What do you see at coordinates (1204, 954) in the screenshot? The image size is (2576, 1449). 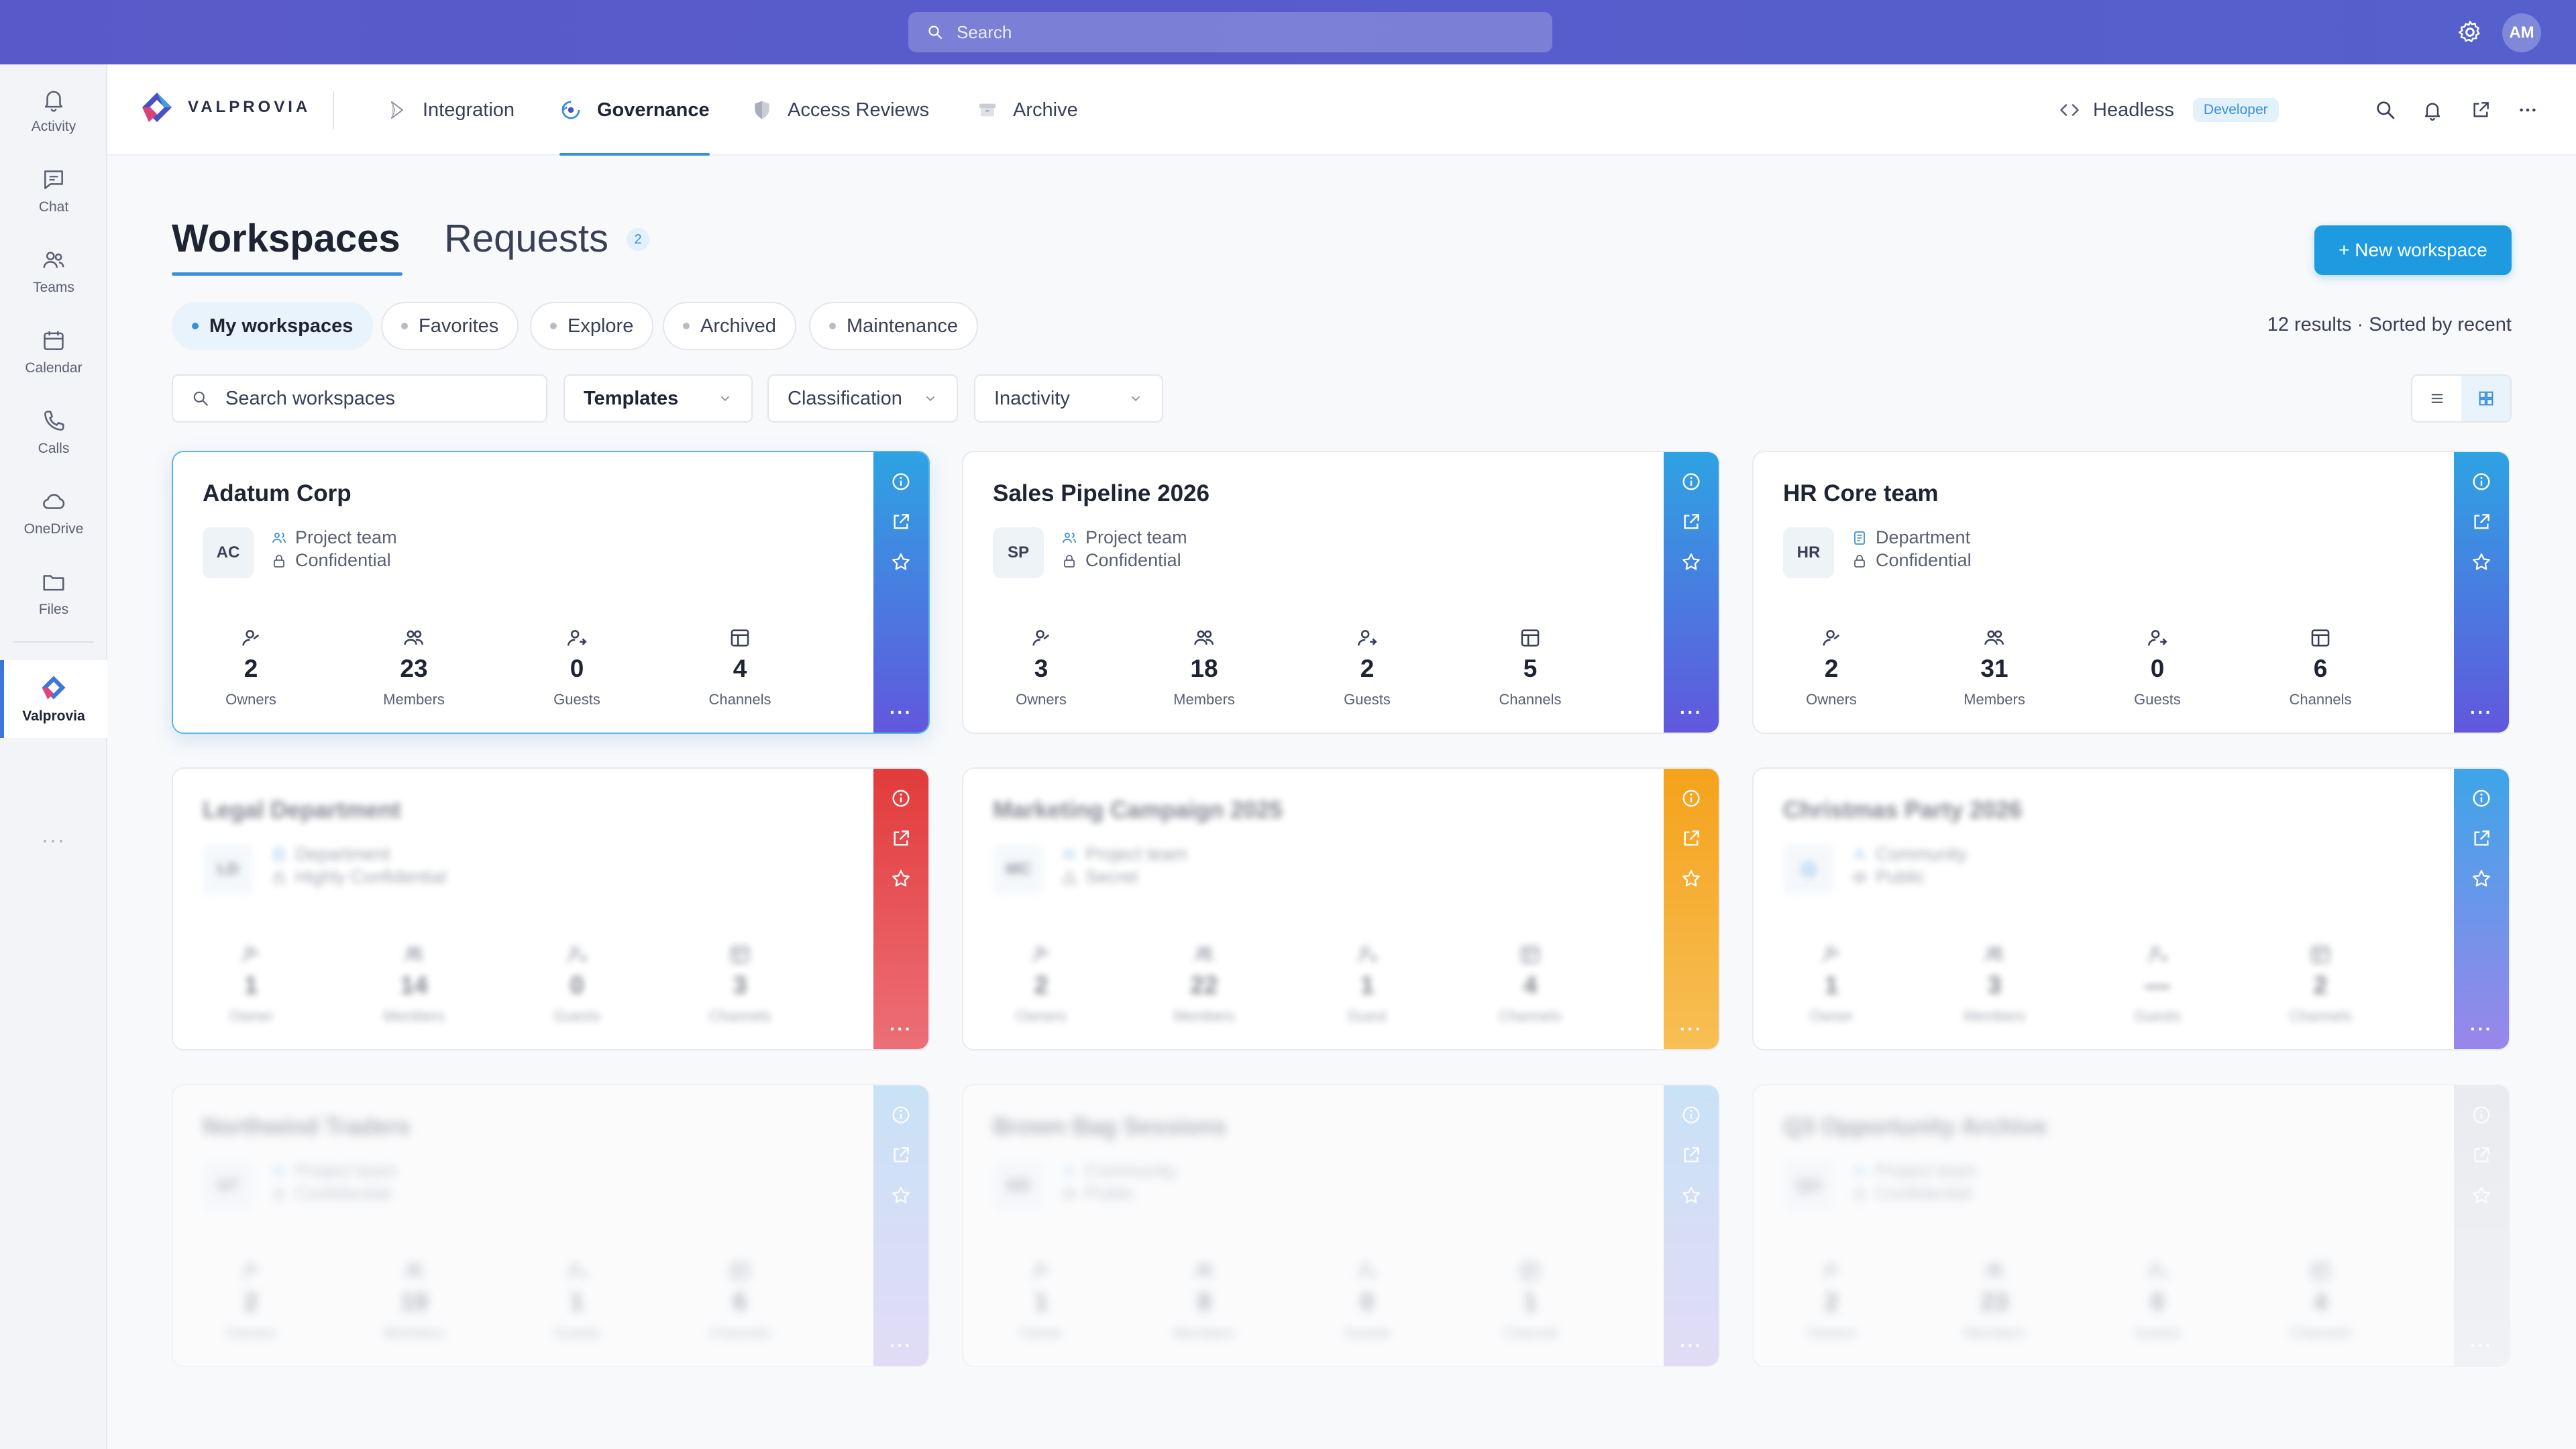 I see `members-icon` at bounding box center [1204, 954].